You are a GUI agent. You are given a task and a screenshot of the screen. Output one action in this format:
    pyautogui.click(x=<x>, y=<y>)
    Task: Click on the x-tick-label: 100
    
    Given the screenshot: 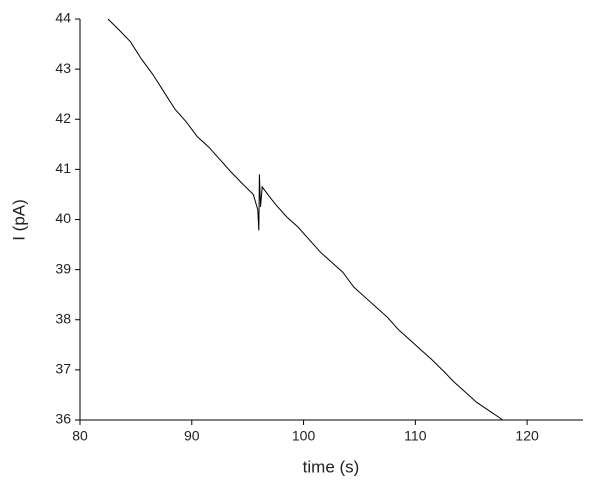 What is the action you would take?
    pyautogui.click(x=304, y=436)
    